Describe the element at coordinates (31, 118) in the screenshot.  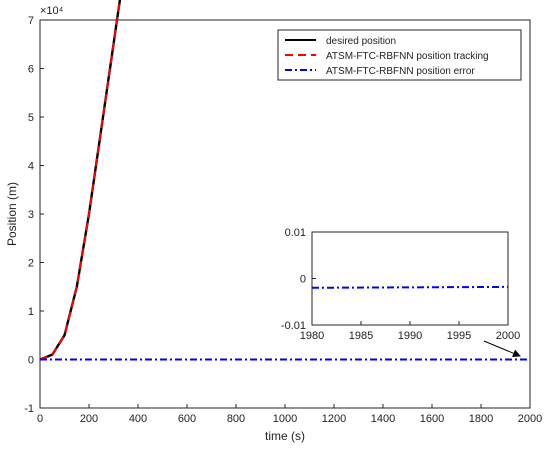
I see `y-tick-label: 5` at that location.